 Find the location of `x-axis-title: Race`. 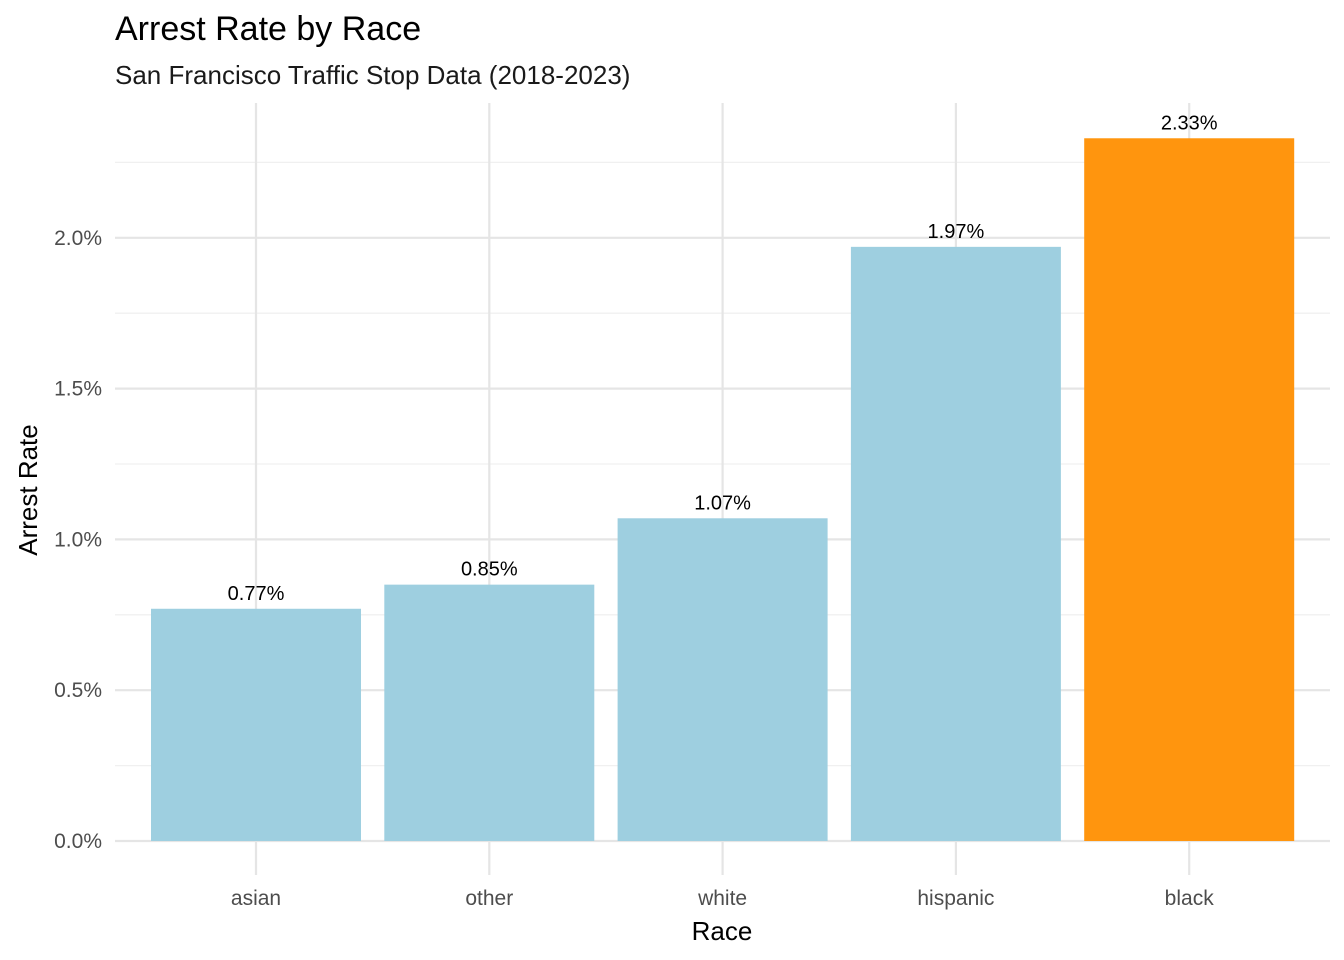

x-axis-title: Race is located at coordinates (722, 931).